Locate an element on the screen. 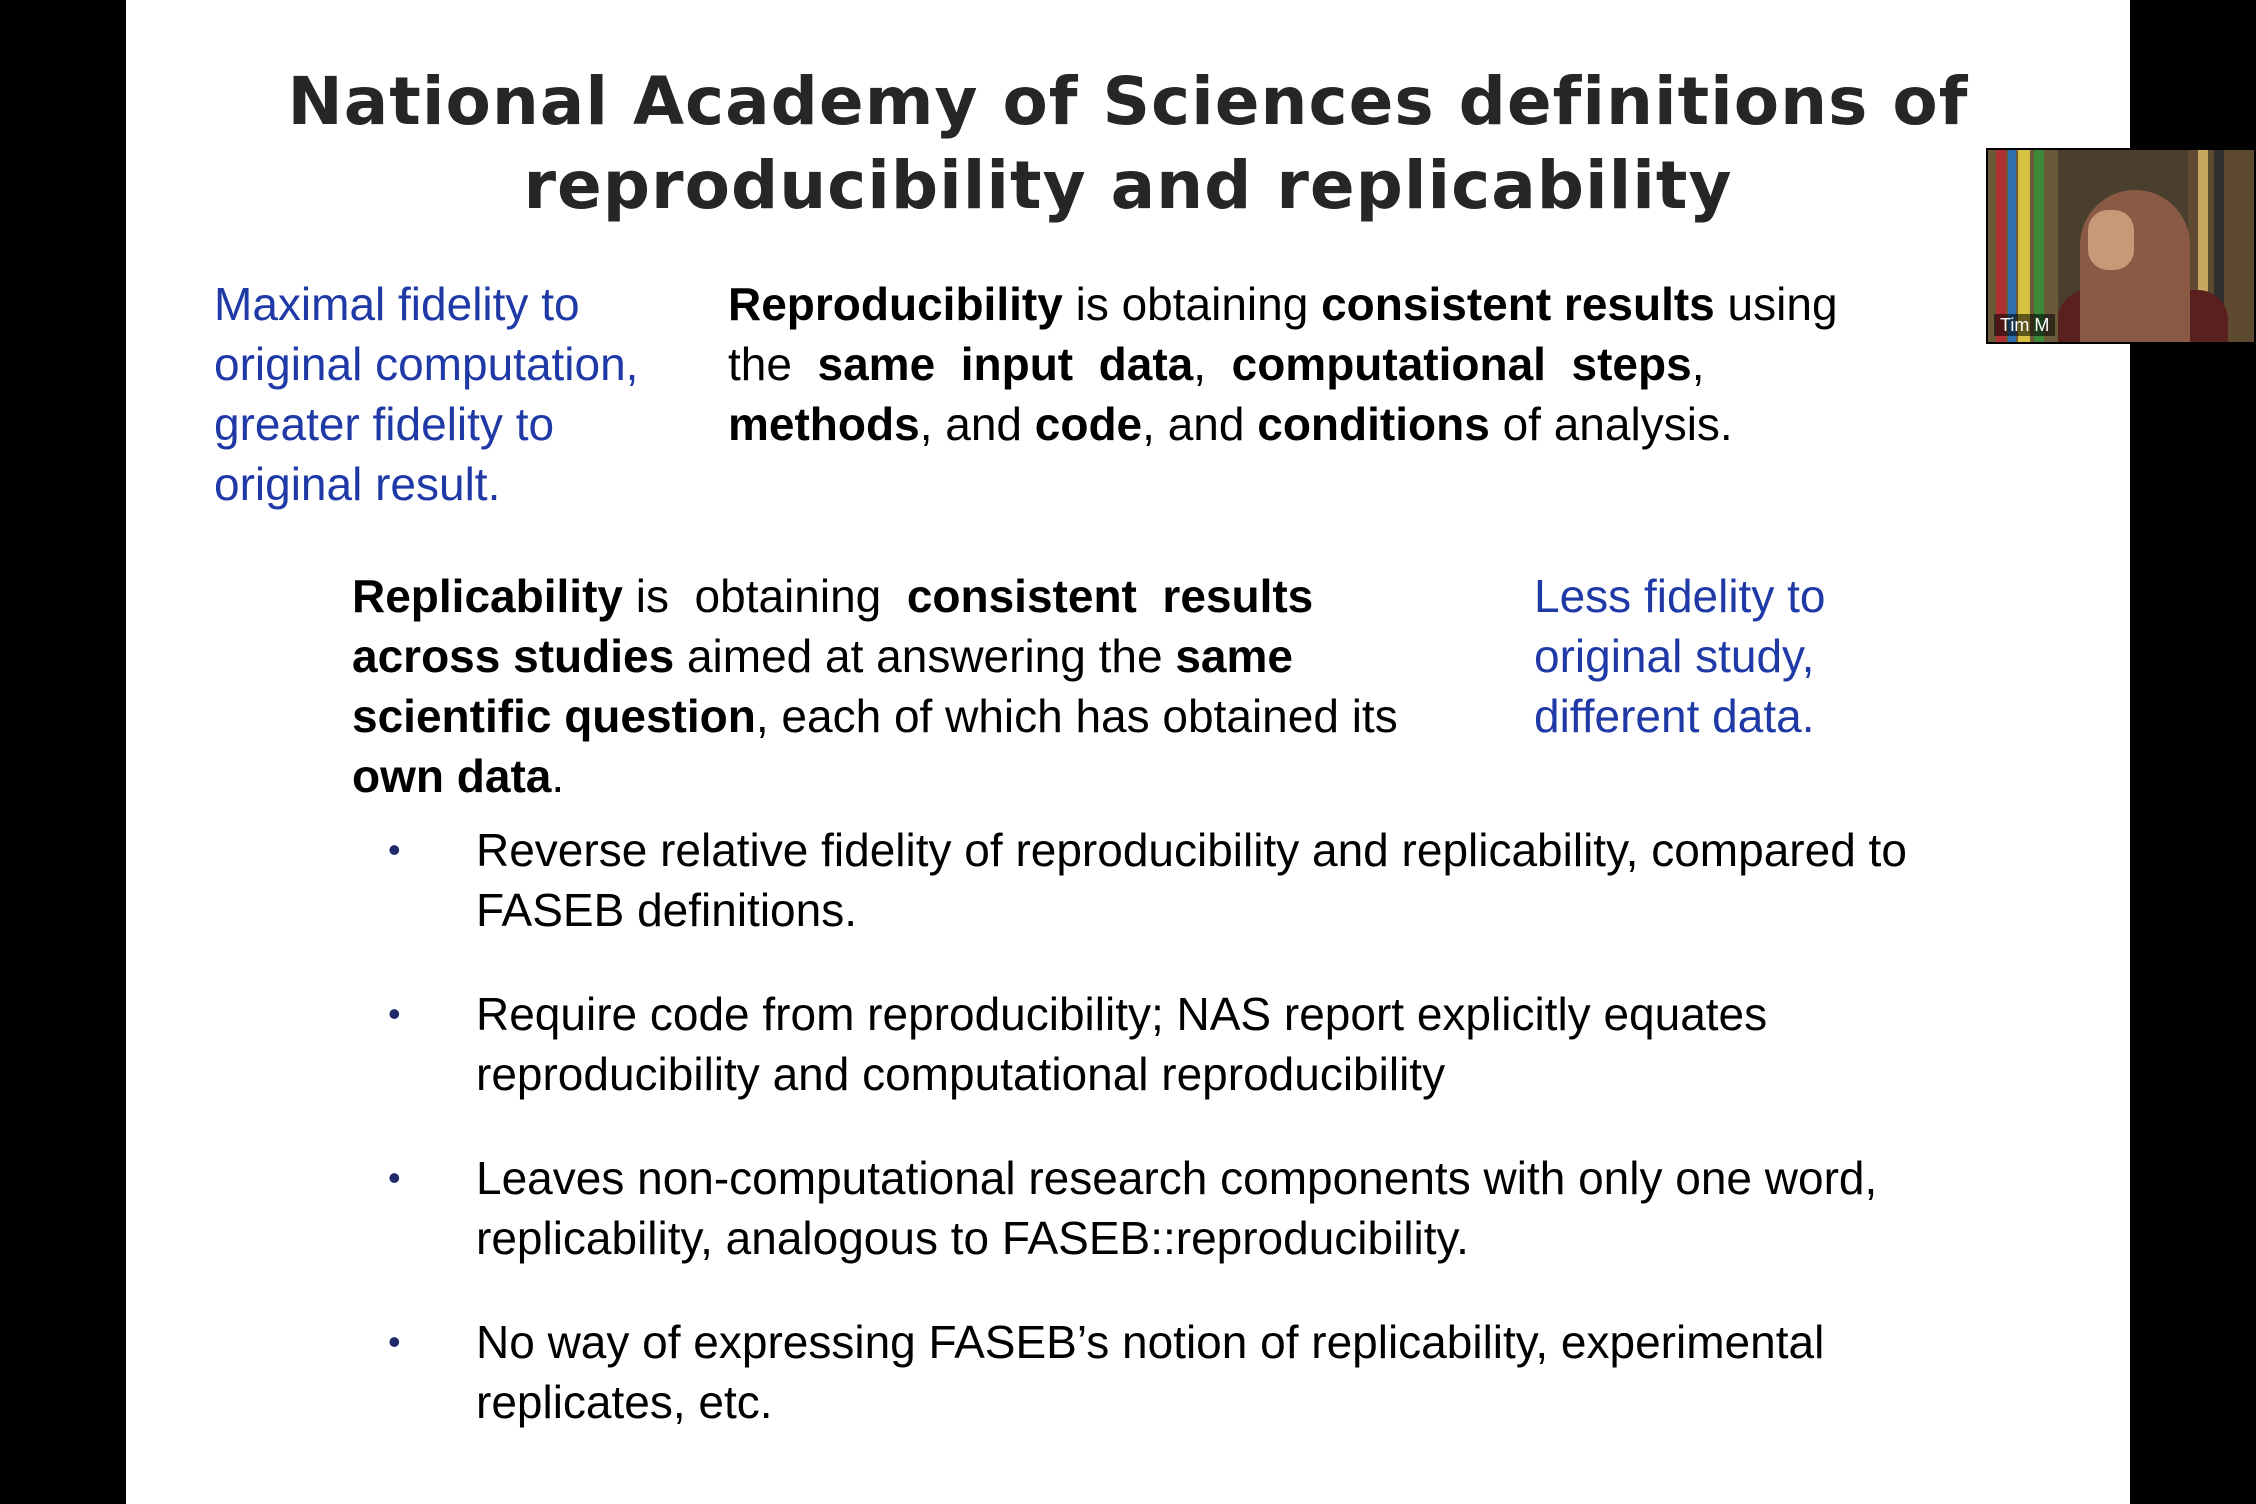  left-note-line: original result. is located at coordinates (357, 484).